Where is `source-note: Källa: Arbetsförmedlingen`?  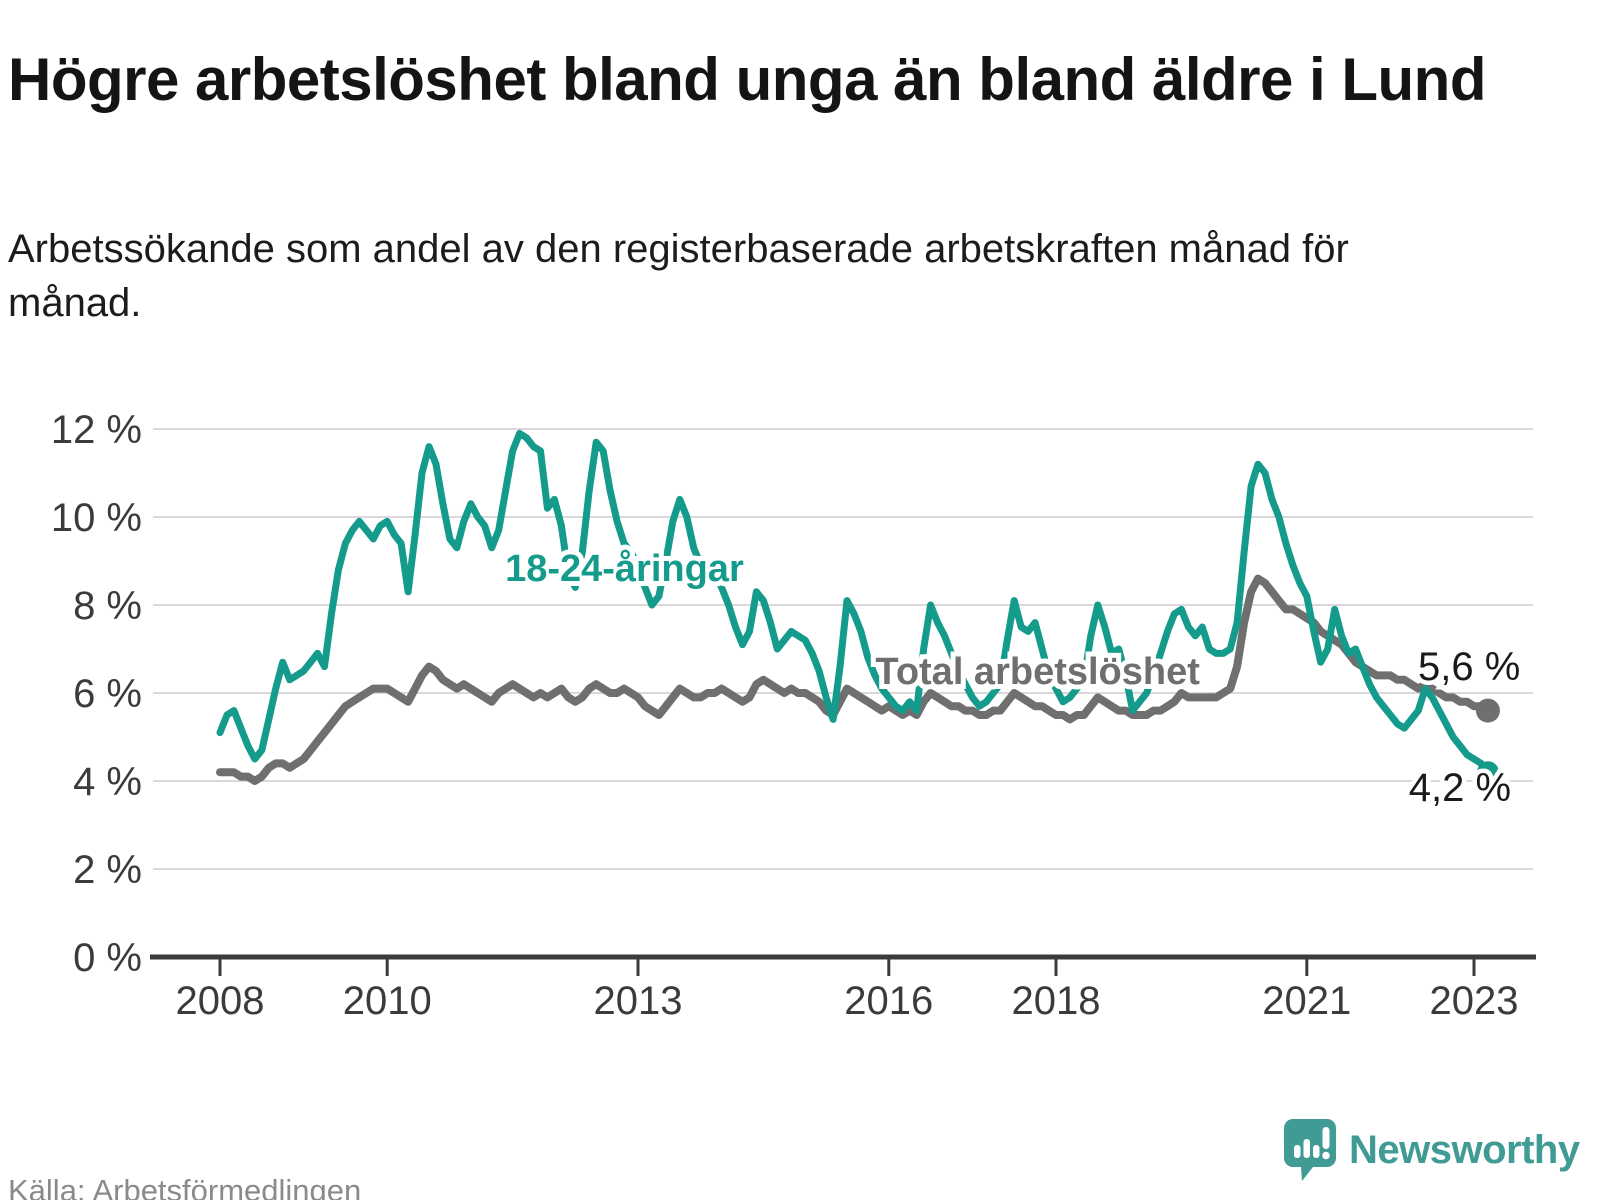 source-note: Källa: Arbetsförmedlingen is located at coordinates (185, 1186).